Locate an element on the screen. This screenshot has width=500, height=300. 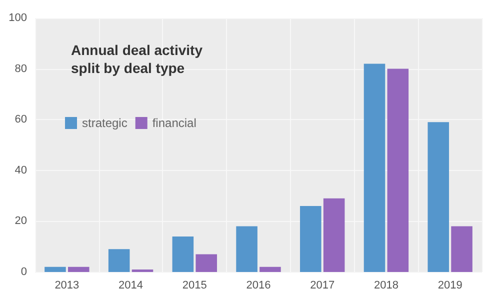
x-tick-label: 2014 is located at coordinates (131, 286).